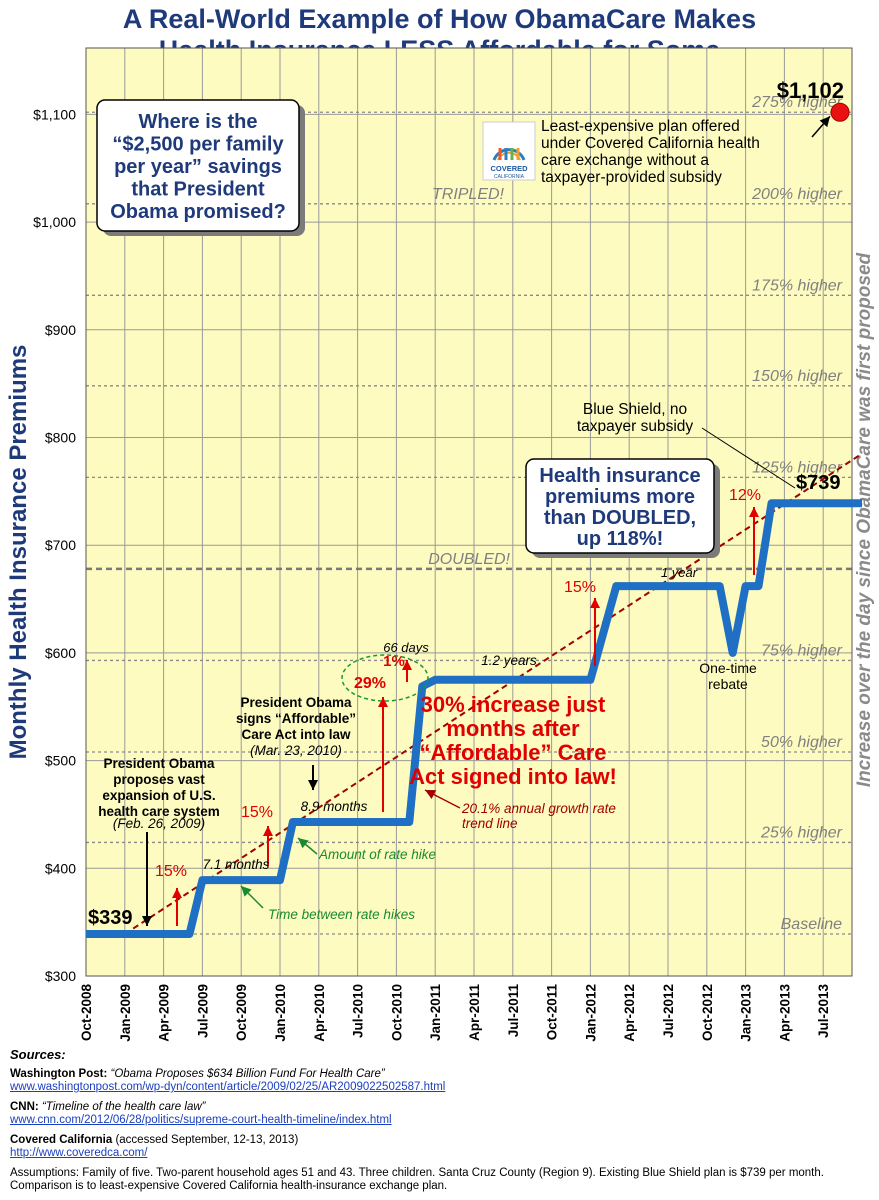 Image resolution: width=879 pixels, height=1200 pixels. I want to click on reference-label: 275% higher, so click(797, 102).